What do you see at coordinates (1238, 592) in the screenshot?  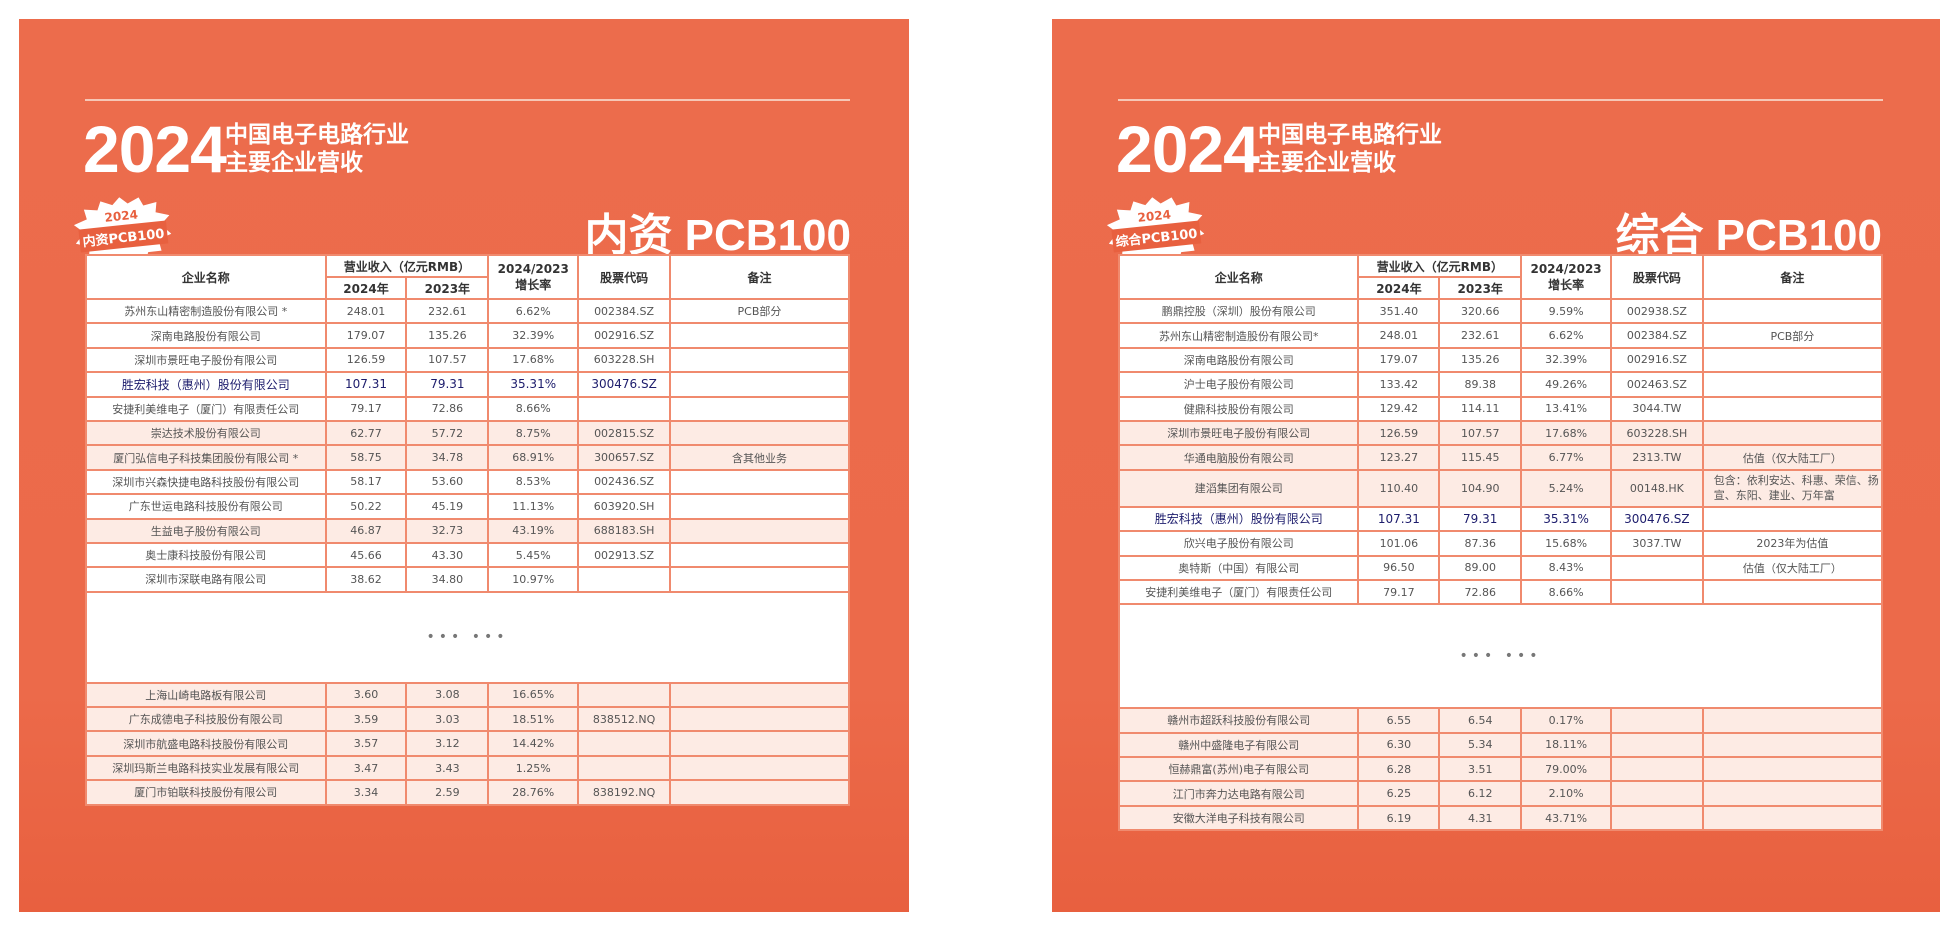 I see `company-name: 安捷利美维电子（厦门）有限责任公司` at bounding box center [1238, 592].